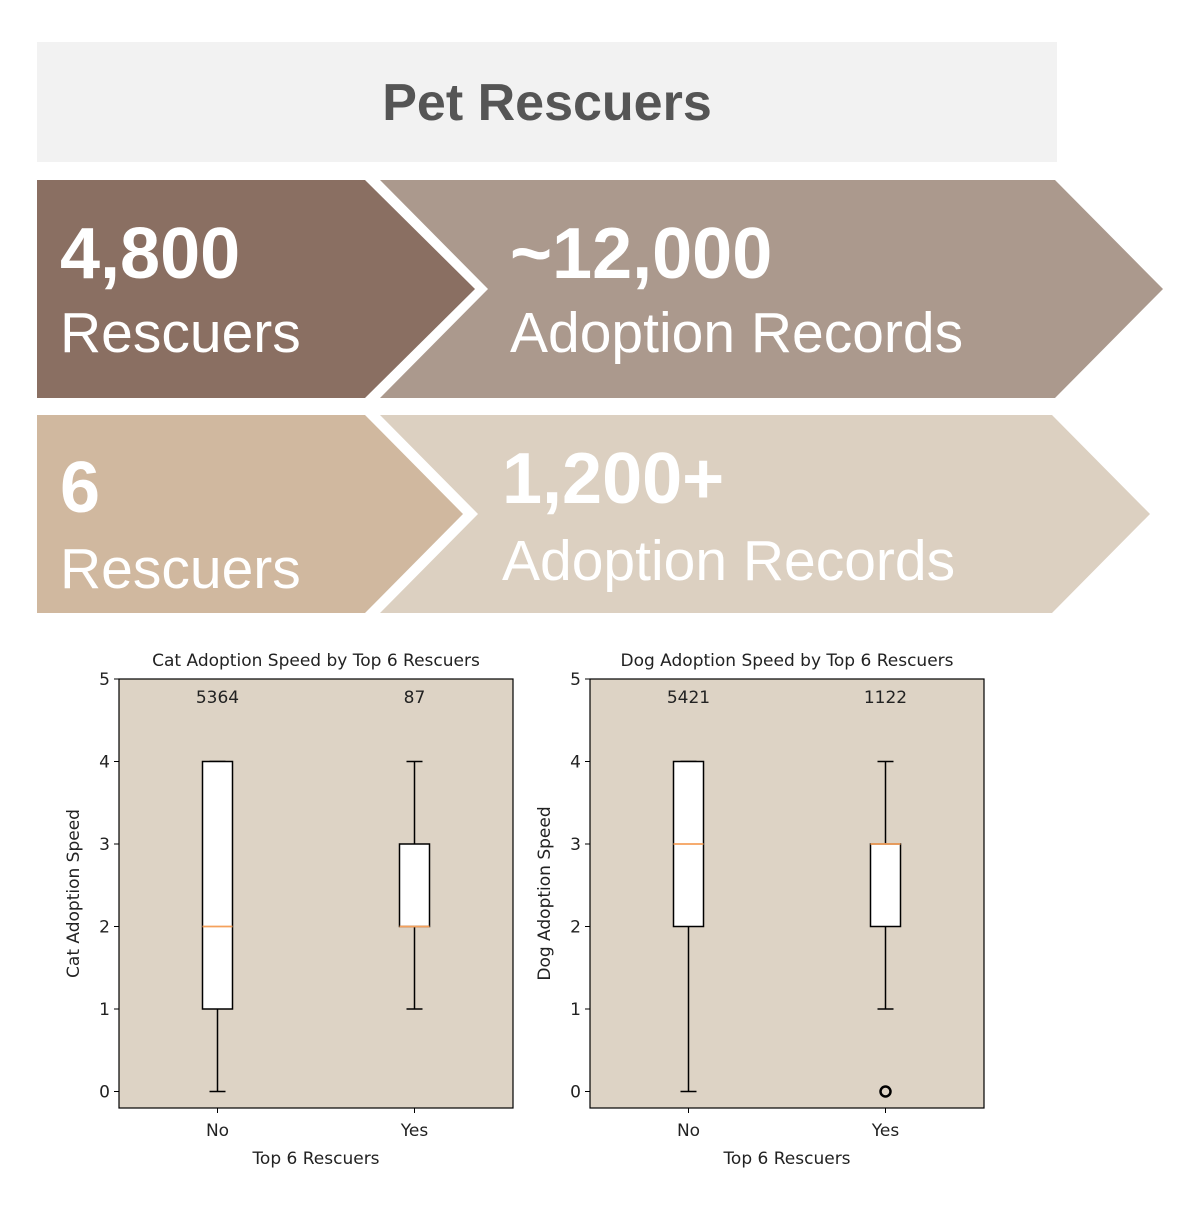 This screenshot has width=1204, height=1220. What do you see at coordinates (885, 698) in the screenshot?
I see `count-label: 1122` at bounding box center [885, 698].